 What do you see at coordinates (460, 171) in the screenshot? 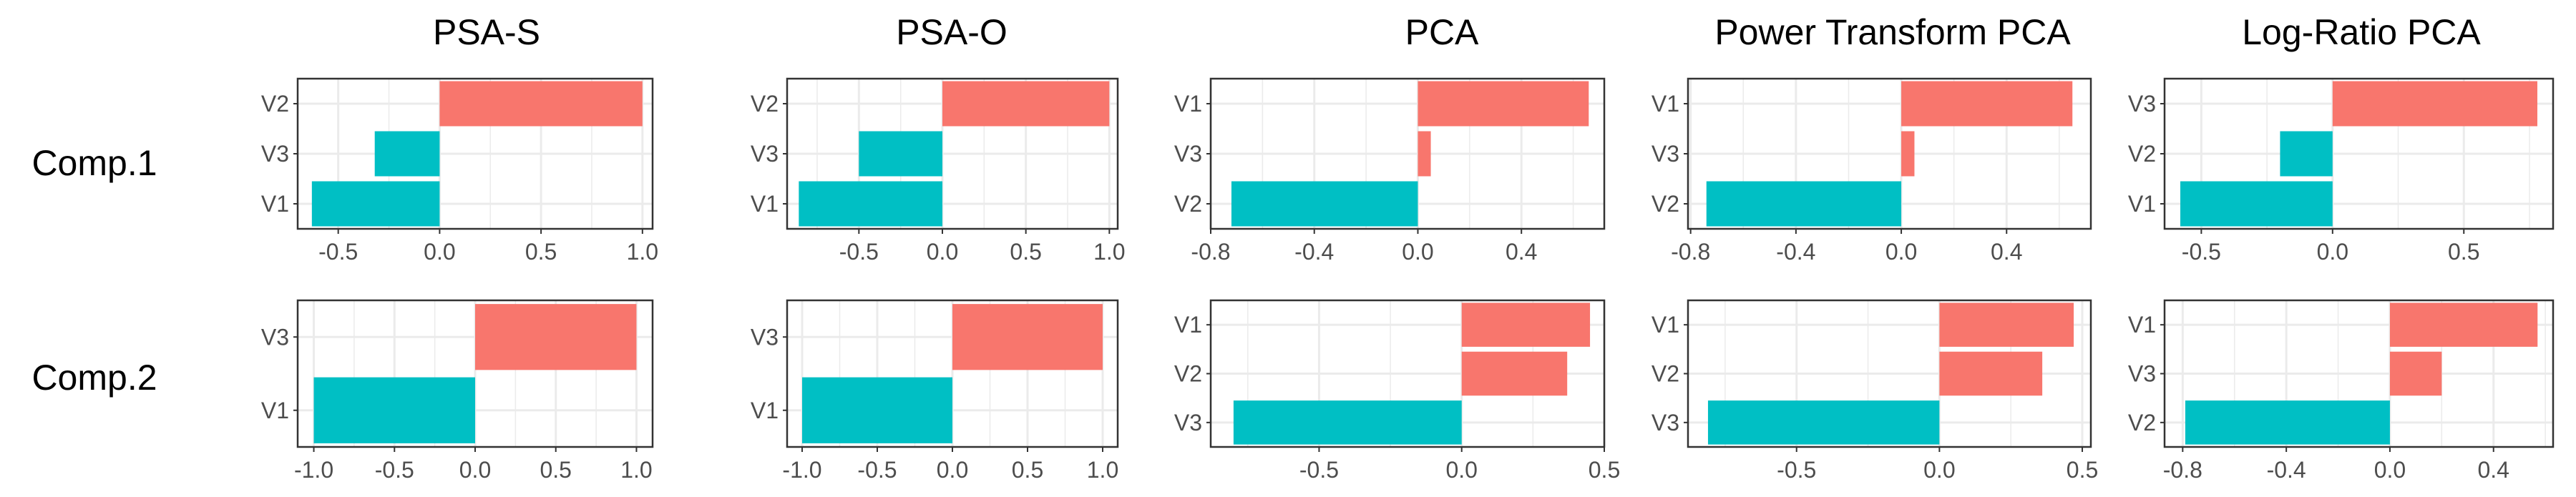
I see `panel-comp-1-psa-s: V2 V3 V1 -0.5 0.0 0.5 1.0` at bounding box center [460, 171].